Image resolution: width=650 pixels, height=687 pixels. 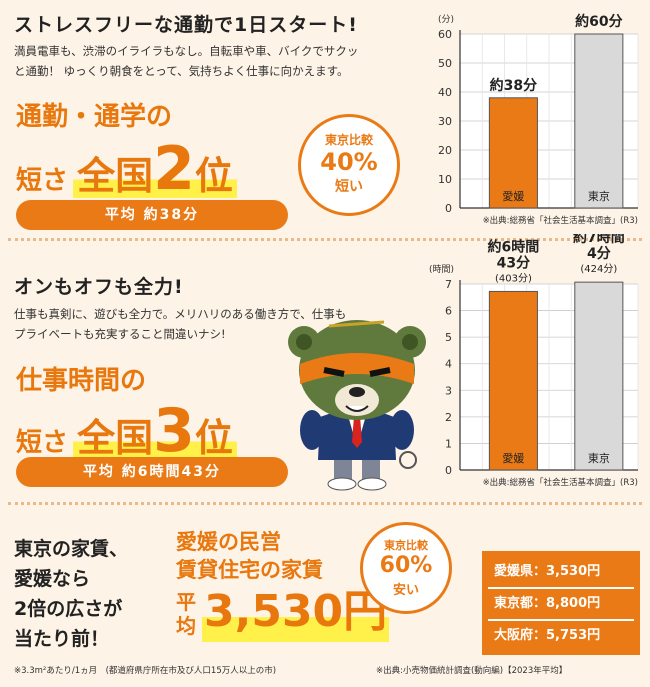 I want to click on chart-data-label: (403分), so click(x=513, y=278).